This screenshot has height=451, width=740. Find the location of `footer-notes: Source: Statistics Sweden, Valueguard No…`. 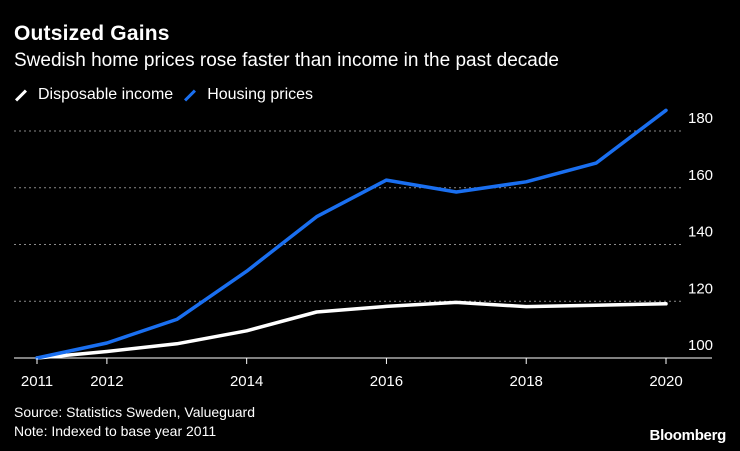

footer-notes: Source: Statistics Sweden, Valueguard No… is located at coordinates (134, 422).